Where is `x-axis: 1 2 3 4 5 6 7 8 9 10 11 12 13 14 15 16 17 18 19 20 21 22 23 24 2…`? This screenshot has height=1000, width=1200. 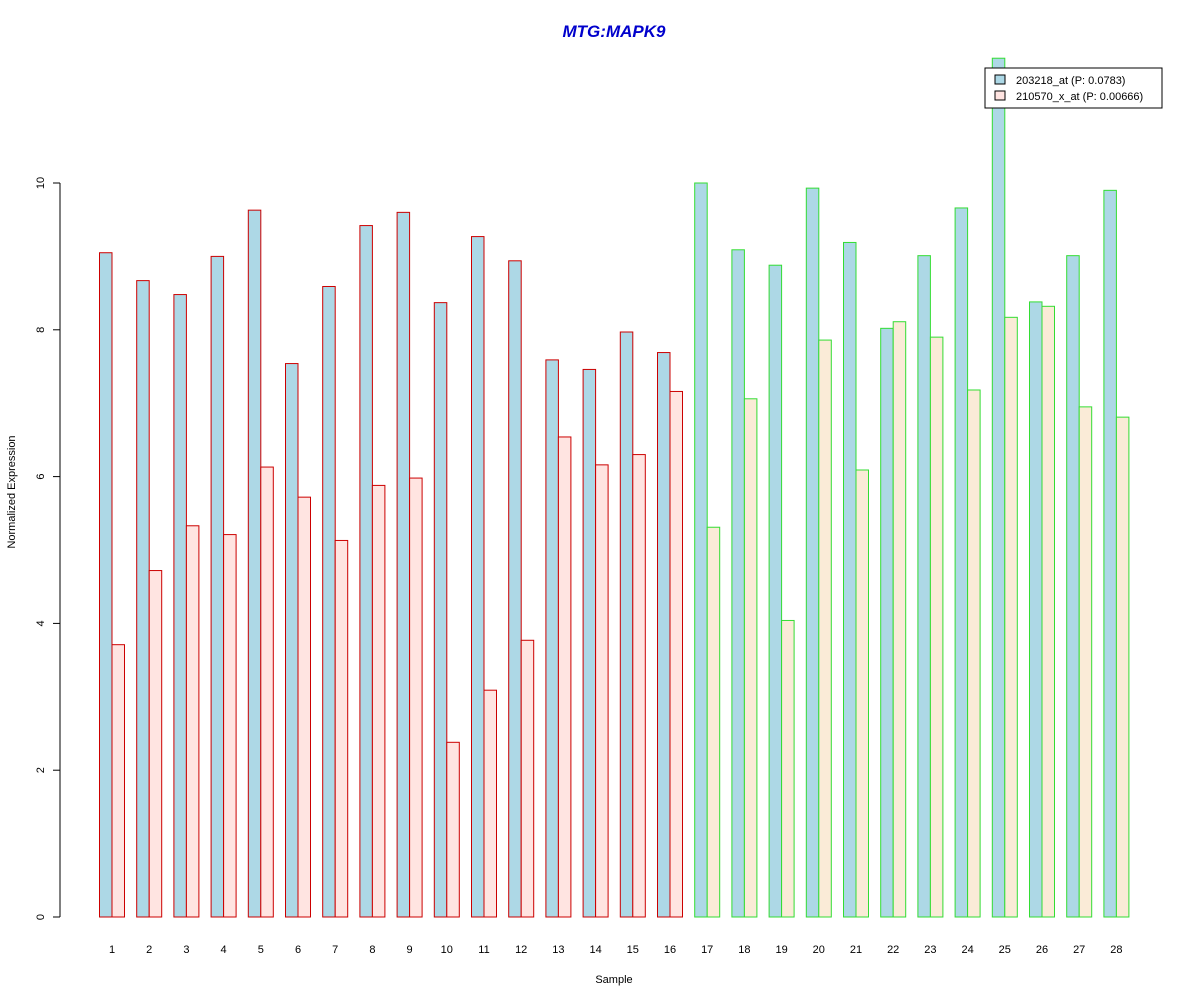
x-axis: 1 2 3 4 5 6 7 8 9 10 11 12 13 14 15 16 17 18 19 20 21 22 23 24 2… is located at coordinates (616, 950).